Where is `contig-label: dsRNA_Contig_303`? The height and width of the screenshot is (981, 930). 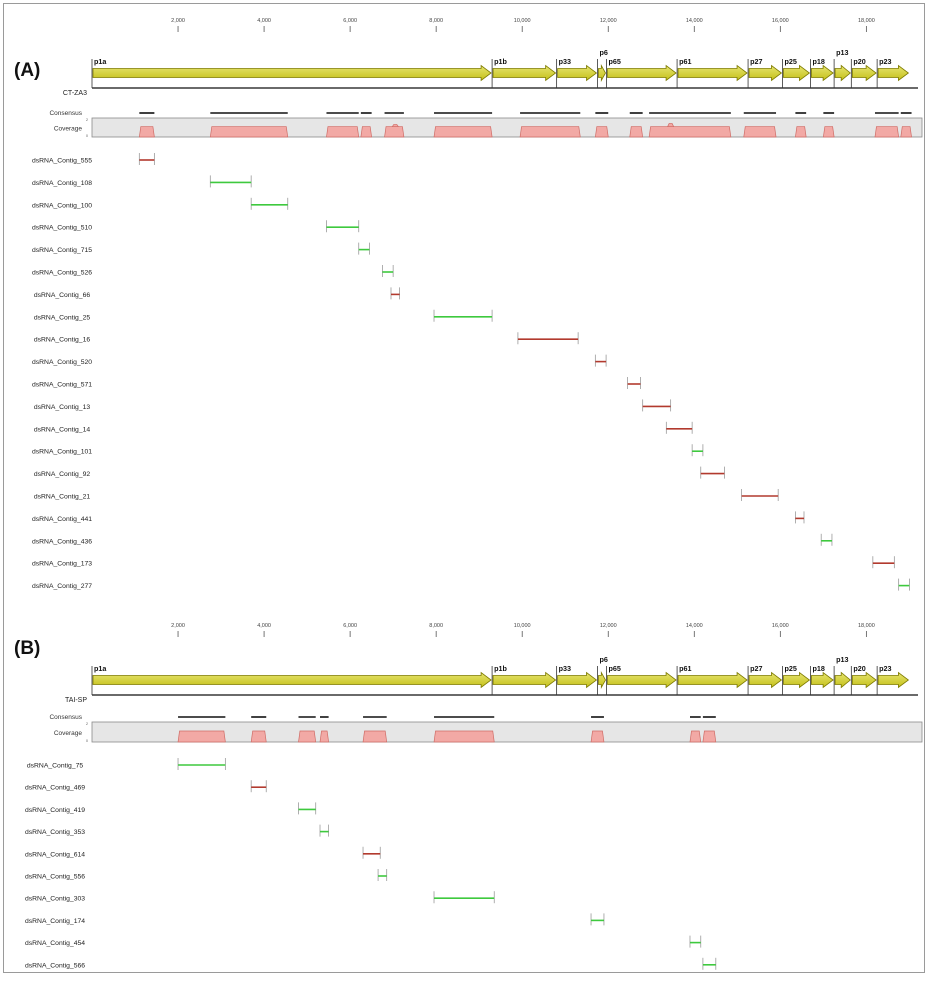
contig-label: dsRNA_Contig_303 is located at coordinates (55, 899).